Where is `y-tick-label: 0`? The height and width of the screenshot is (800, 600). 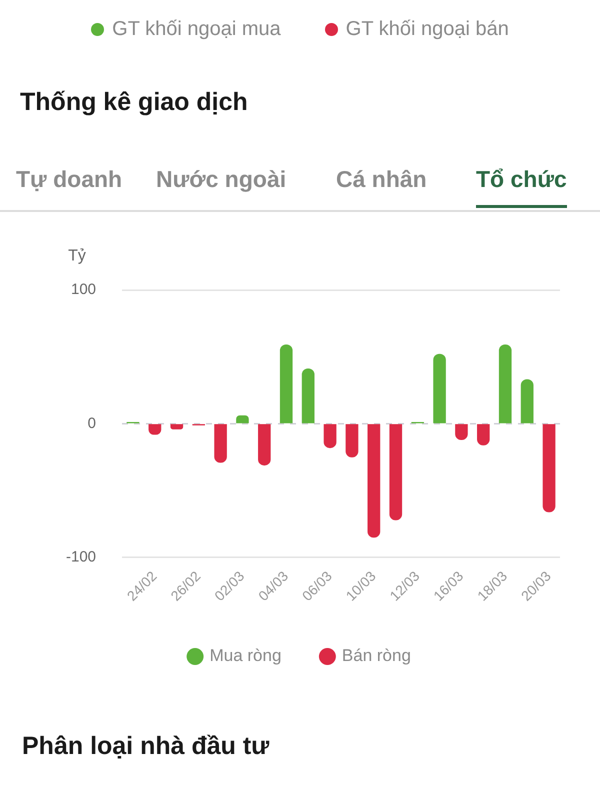 y-tick-label: 0 is located at coordinates (92, 423).